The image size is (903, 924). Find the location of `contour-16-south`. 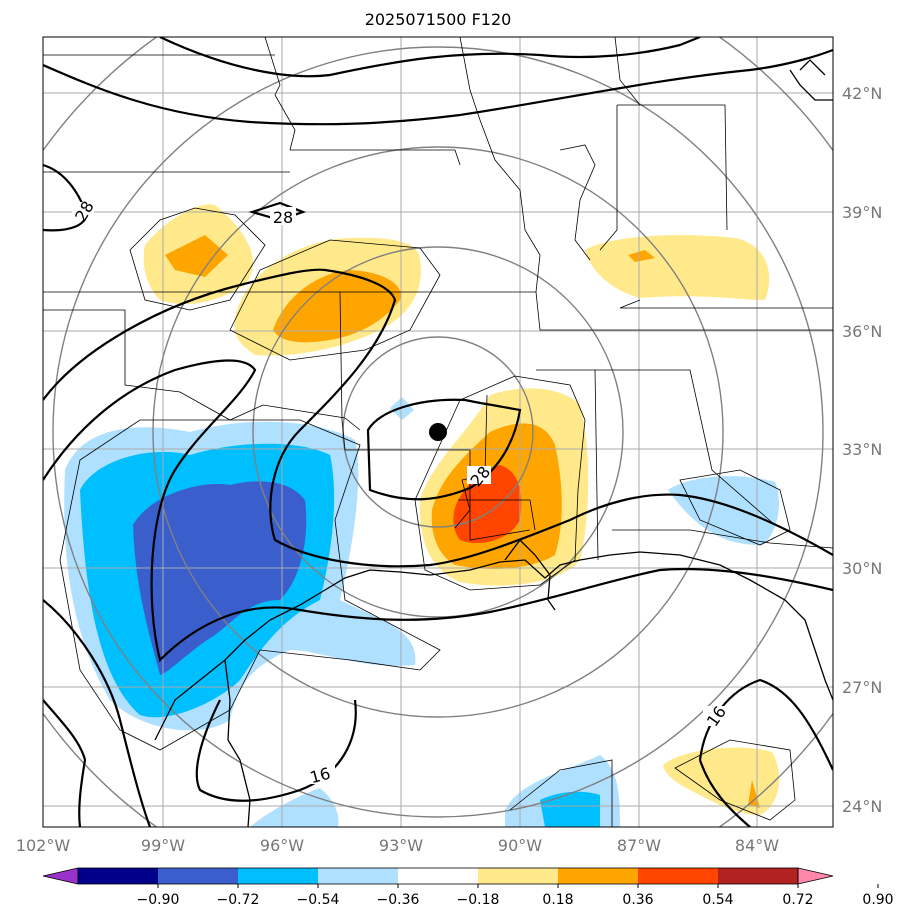

contour-16-south is located at coordinates (97, 713).